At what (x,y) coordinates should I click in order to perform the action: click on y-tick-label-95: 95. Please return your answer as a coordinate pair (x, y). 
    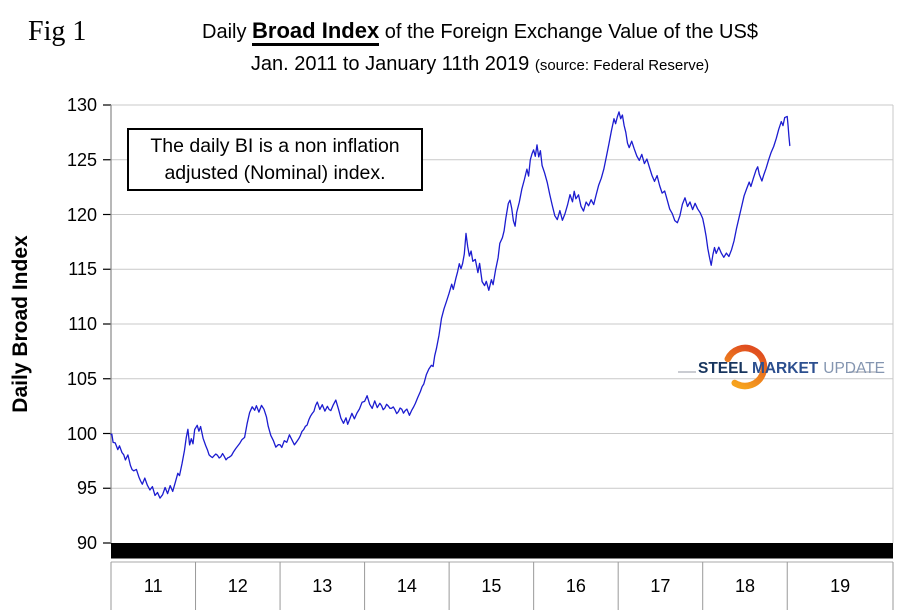
    Looking at the image, I should click on (86, 488).